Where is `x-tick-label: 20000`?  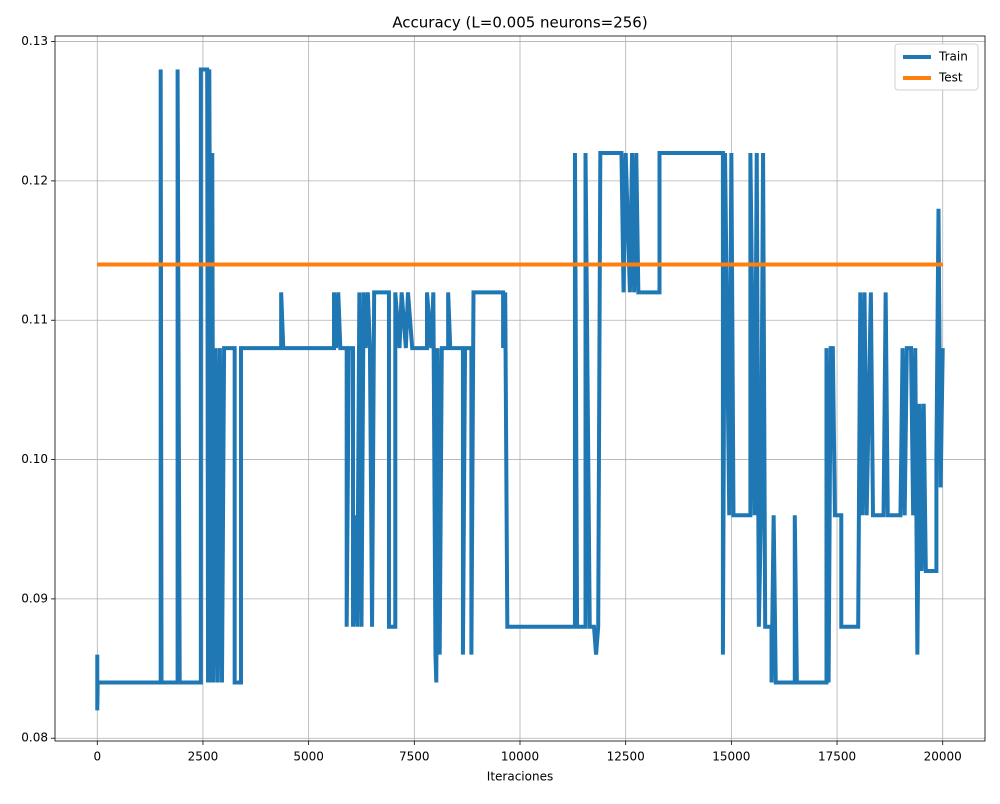
x-tick-label: 20000 is located at coordinates (943, 757).